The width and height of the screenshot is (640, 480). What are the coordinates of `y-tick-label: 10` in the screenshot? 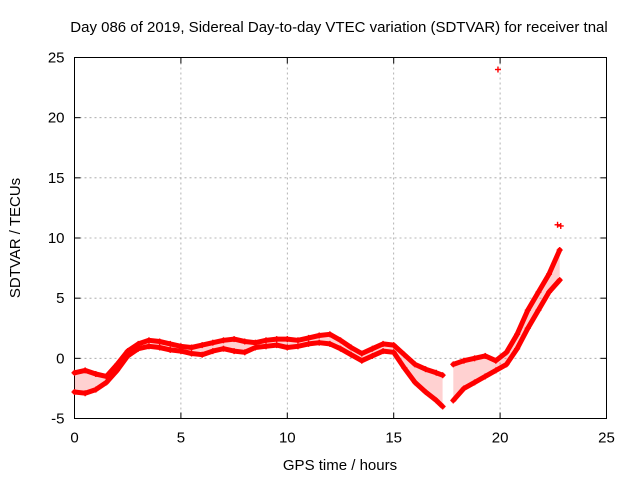 It's located at (56, 238).